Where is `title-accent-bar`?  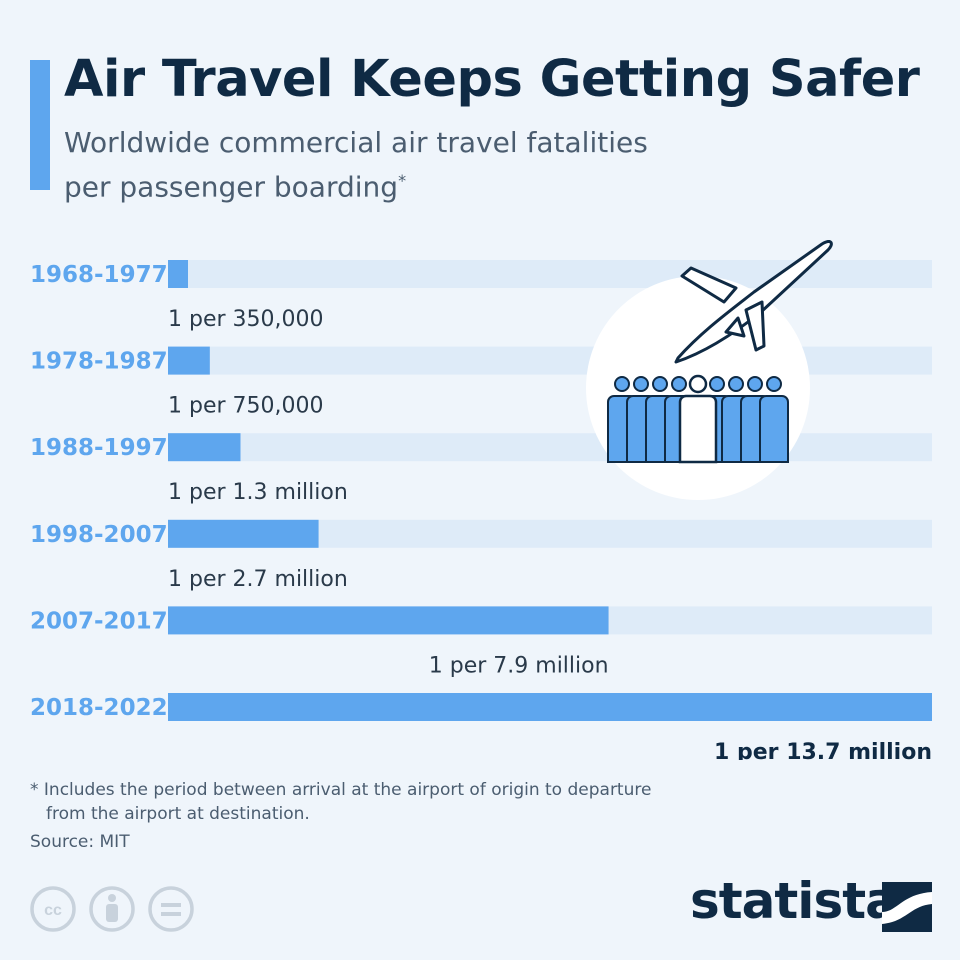 title-accent-bar is located at coordinates (40, 125).